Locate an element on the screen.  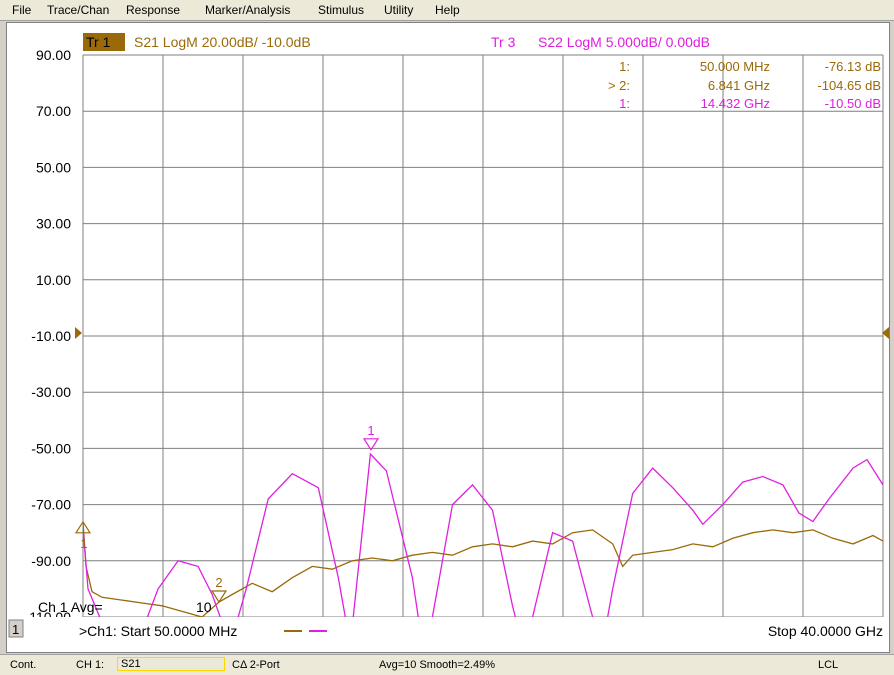
y-tick-label: -30.00 is located at coordinates (51, 392).